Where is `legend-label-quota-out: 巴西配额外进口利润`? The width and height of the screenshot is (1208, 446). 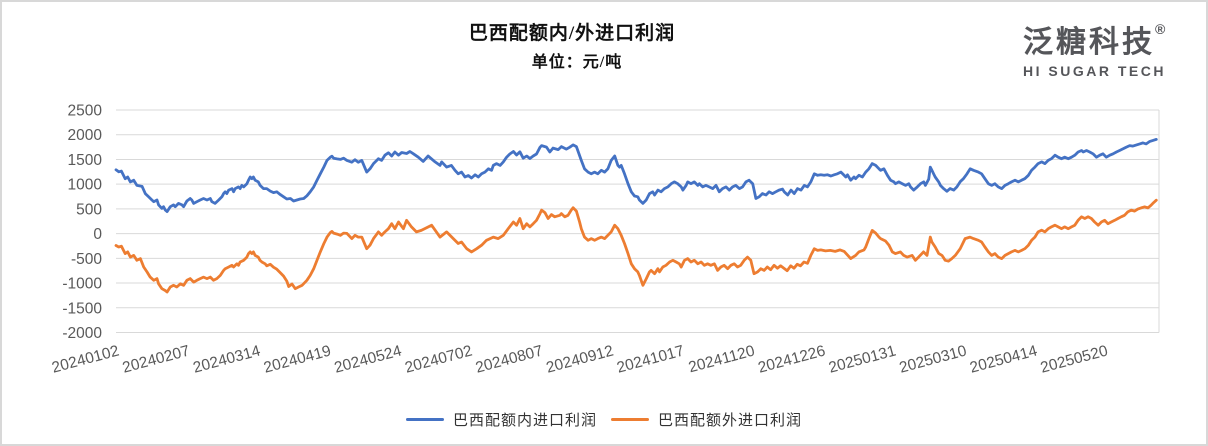
legend-label-quota-out: 巴西配额外进口利润 is located at coordinates (730, 421).